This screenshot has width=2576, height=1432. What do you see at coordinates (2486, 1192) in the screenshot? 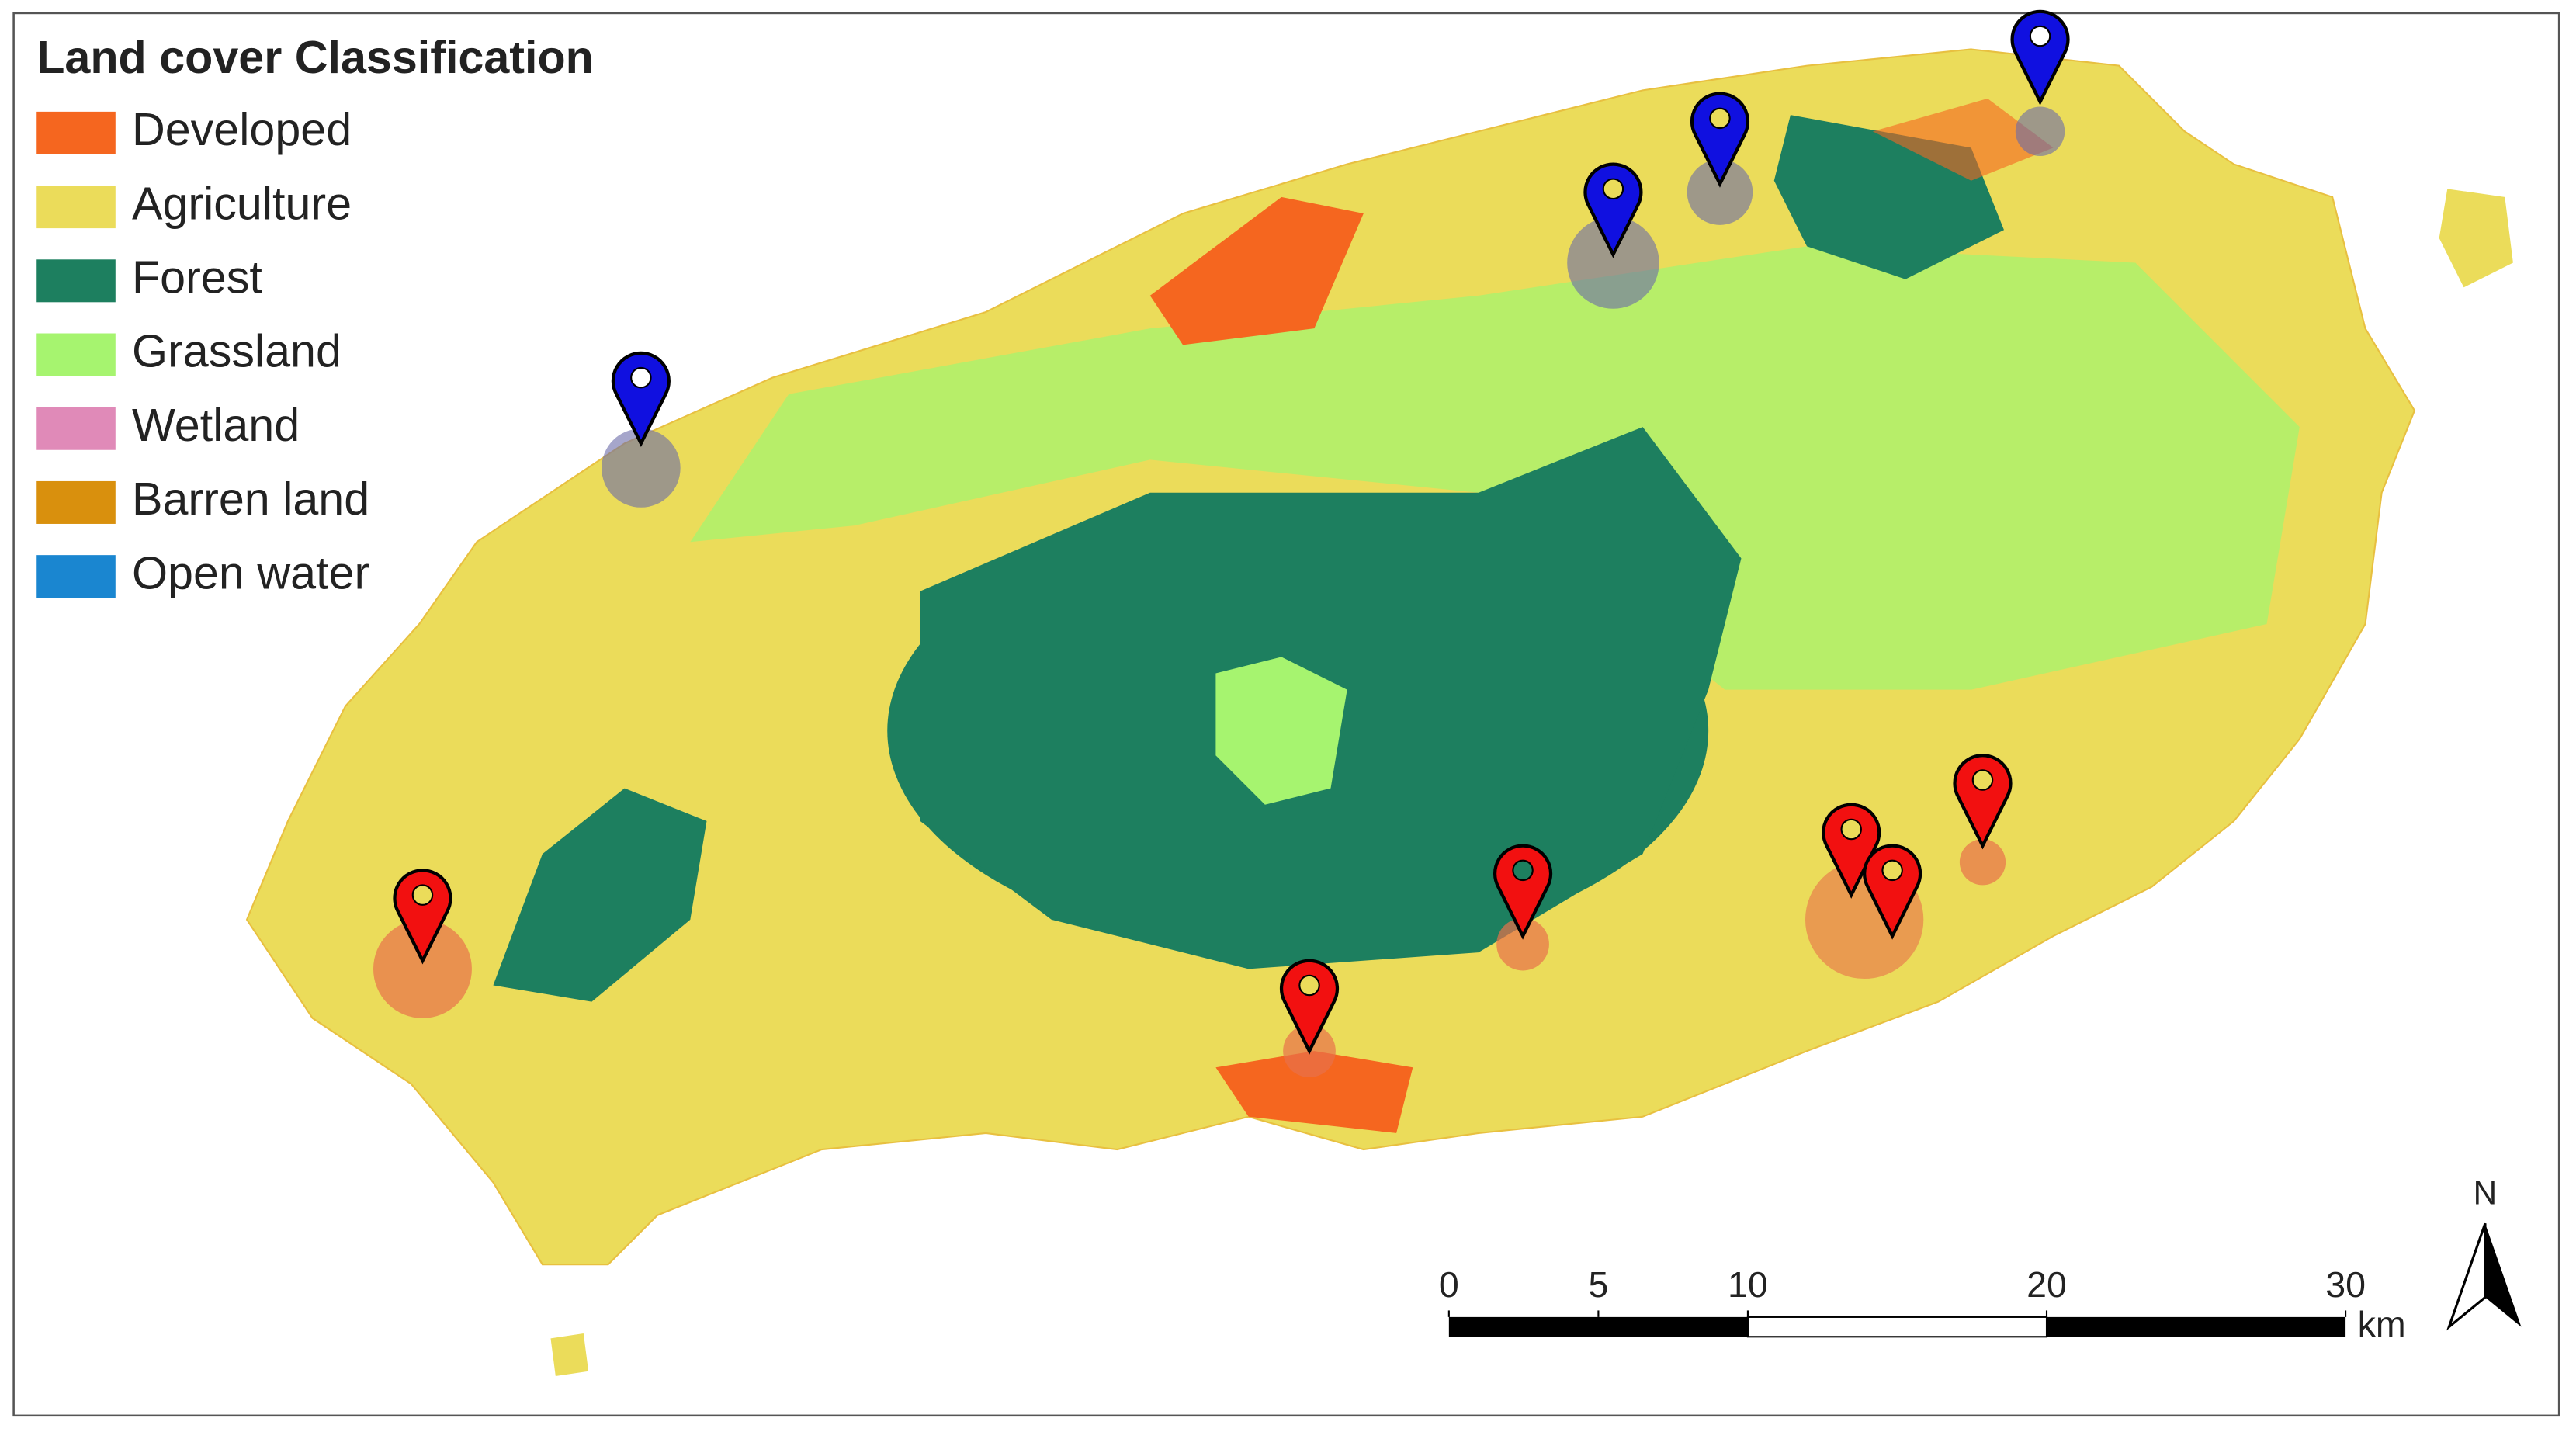
I see `north-label: N` at bounding box center [2486, 1192].